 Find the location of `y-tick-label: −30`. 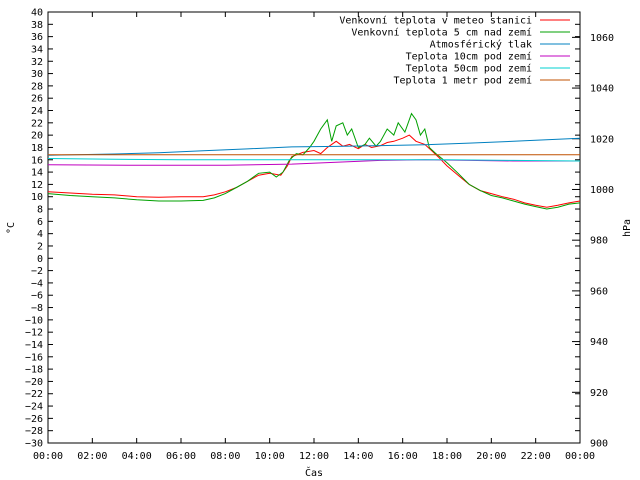

y-tick-label: −30 is located at coordinates (34, 444).